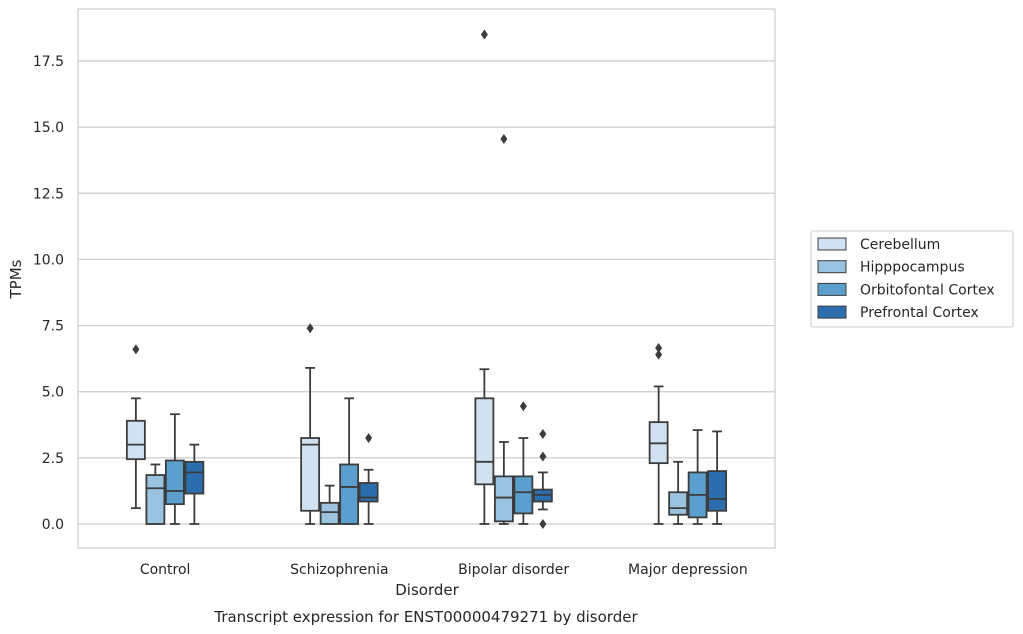 The height and width of the screenshot is (634, 1023). I want to click on legend-frame, so click(912, 279).